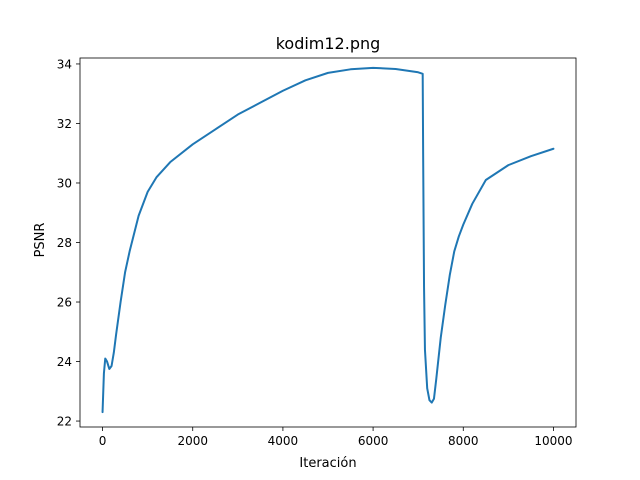 Image resolution: width=640 pixels, height=480 pixels. Describe the element at coordinates (40, 240) in the screenshot. I see `y-axis-label: PSNR` at that location.